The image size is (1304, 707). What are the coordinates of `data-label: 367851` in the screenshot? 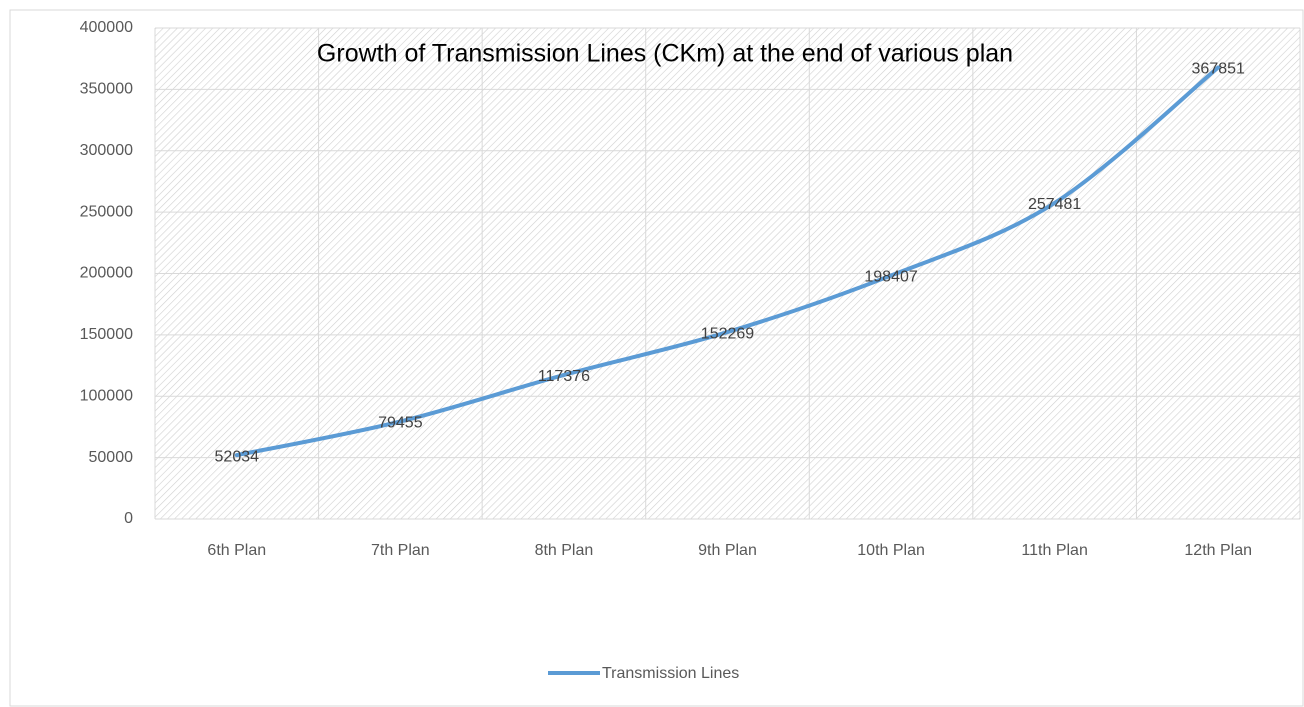 It's located at (1218, 69).